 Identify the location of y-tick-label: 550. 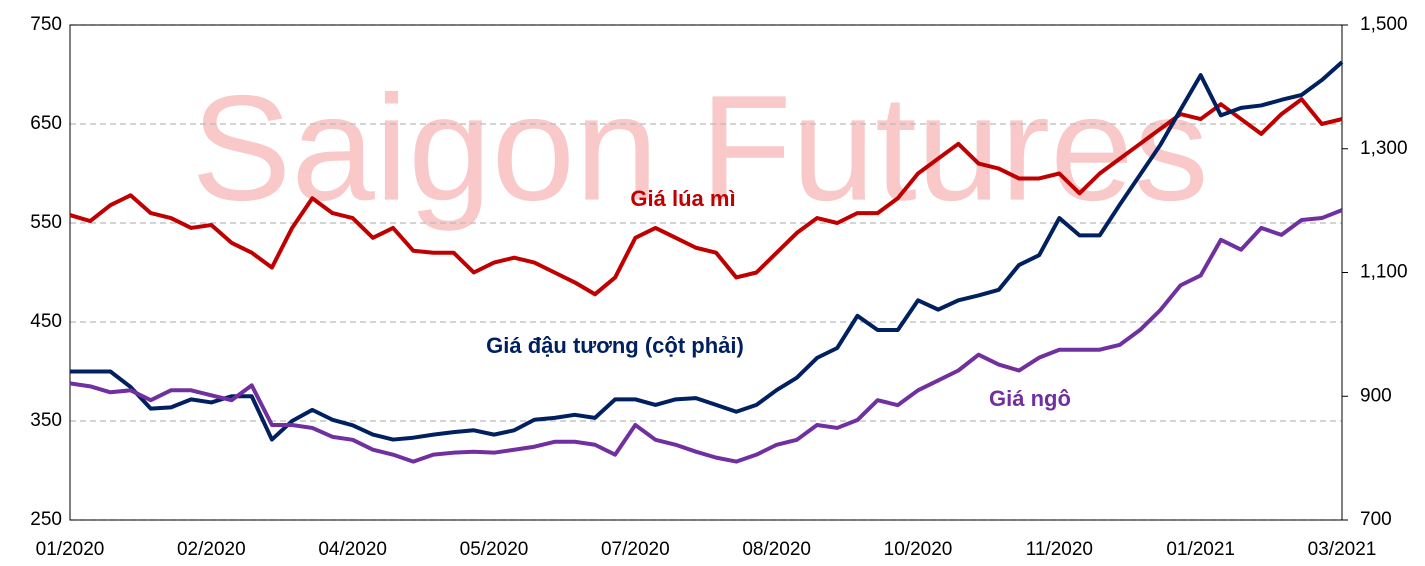
(46, 222).